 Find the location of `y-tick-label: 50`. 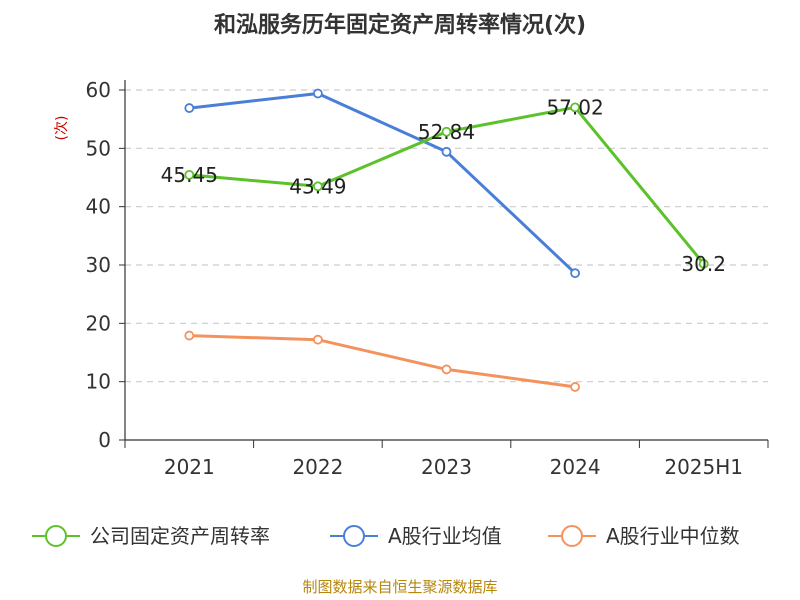

y-tick-label: 50 is located at coordinates (98, 148).